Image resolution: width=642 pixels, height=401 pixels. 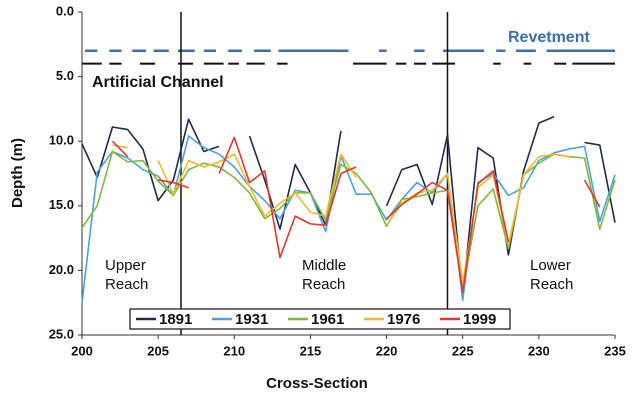 I want to click on legend-box, so click(x=320, y=319).